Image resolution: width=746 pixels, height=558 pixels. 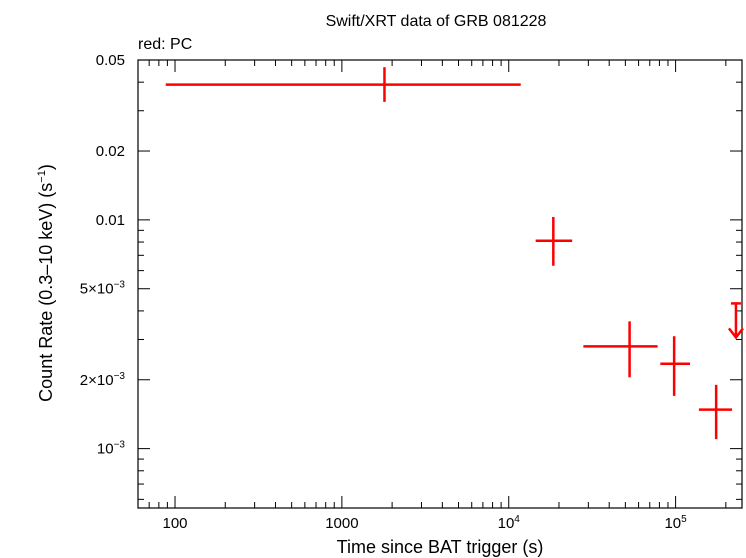 I want to click on chart-title: Swift/XRT data of GRB 081228, so click(x=436, y=21).